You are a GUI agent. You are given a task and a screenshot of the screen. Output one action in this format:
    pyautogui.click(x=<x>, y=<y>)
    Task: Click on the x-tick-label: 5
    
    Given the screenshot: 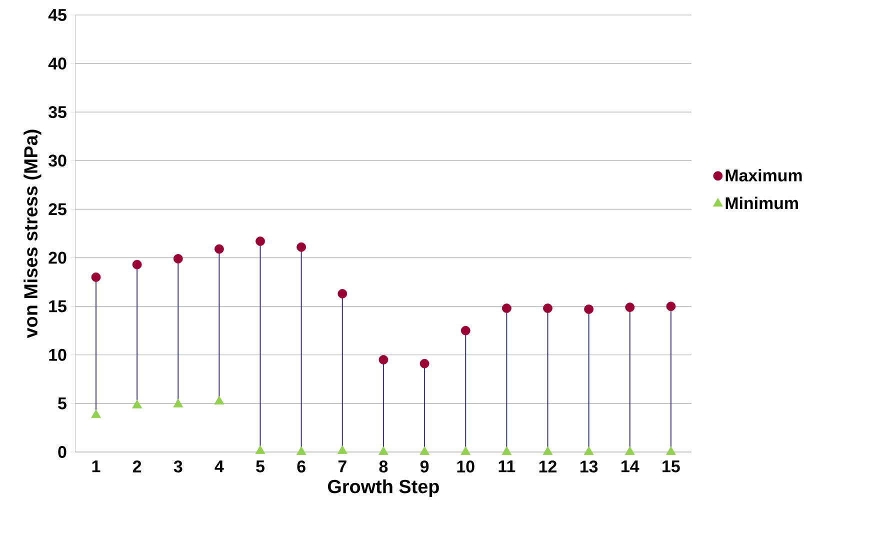 What is the action you would take?
    pyautogui.click(x=260, y=466)
    